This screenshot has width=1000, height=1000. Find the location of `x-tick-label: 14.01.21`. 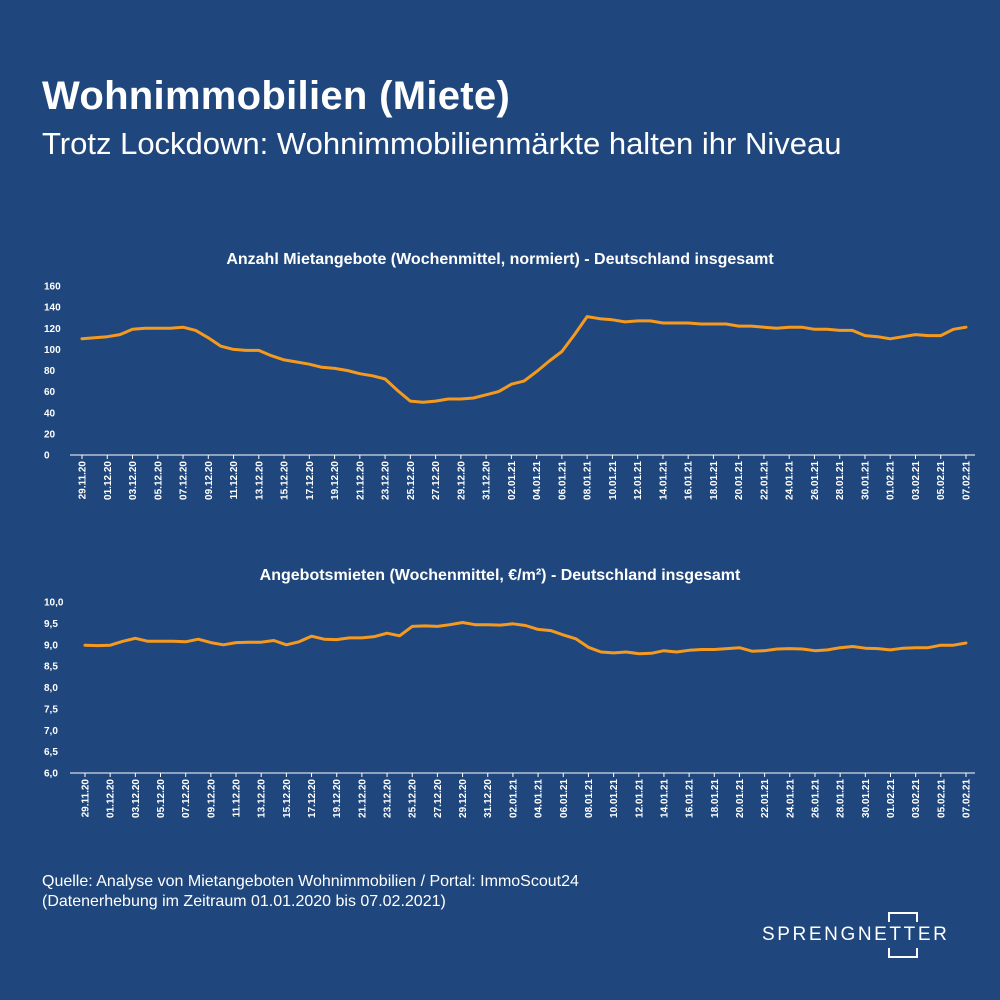

x-tick-label: 14.01.21 is located at coordinates (664, 798).